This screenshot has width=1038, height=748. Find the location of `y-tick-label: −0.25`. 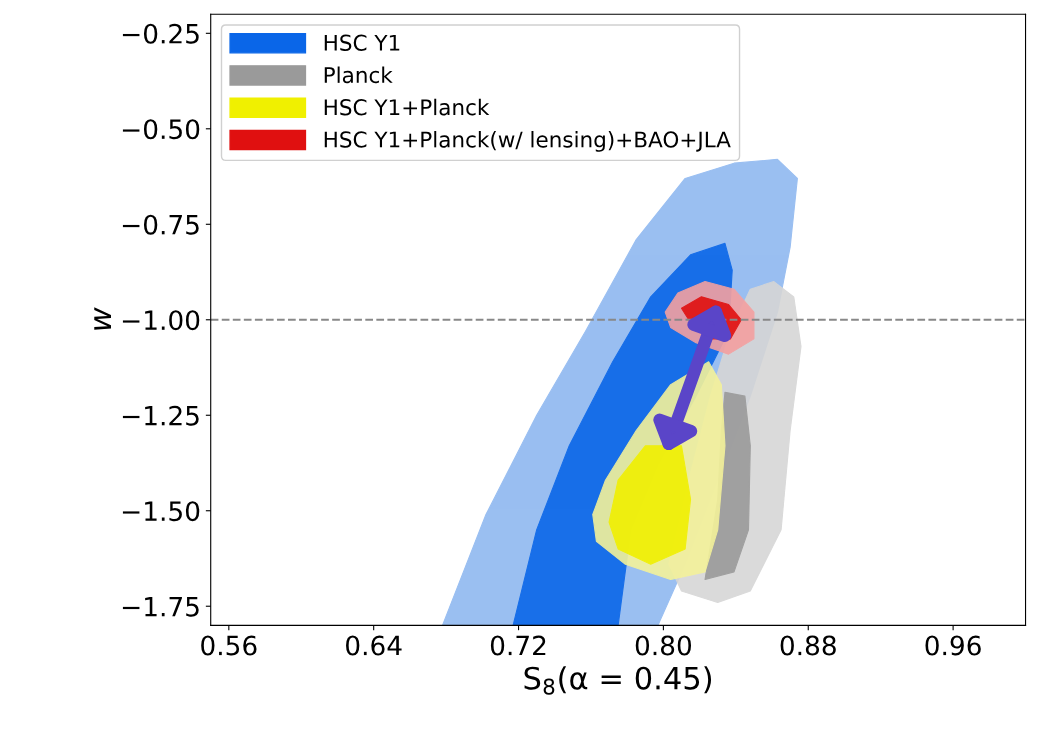

y-tick-label: −0.25 is located at coordinates (160, 33).